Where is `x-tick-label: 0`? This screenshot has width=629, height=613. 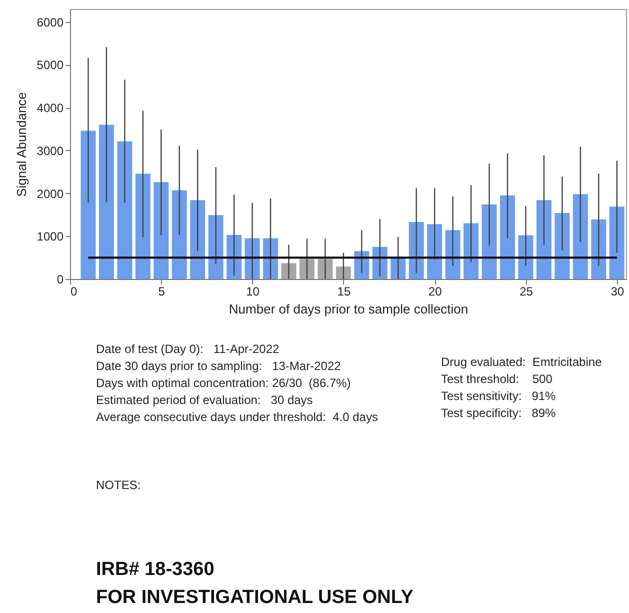 x-tick-label: 0 is located at coordinates (74, 291).